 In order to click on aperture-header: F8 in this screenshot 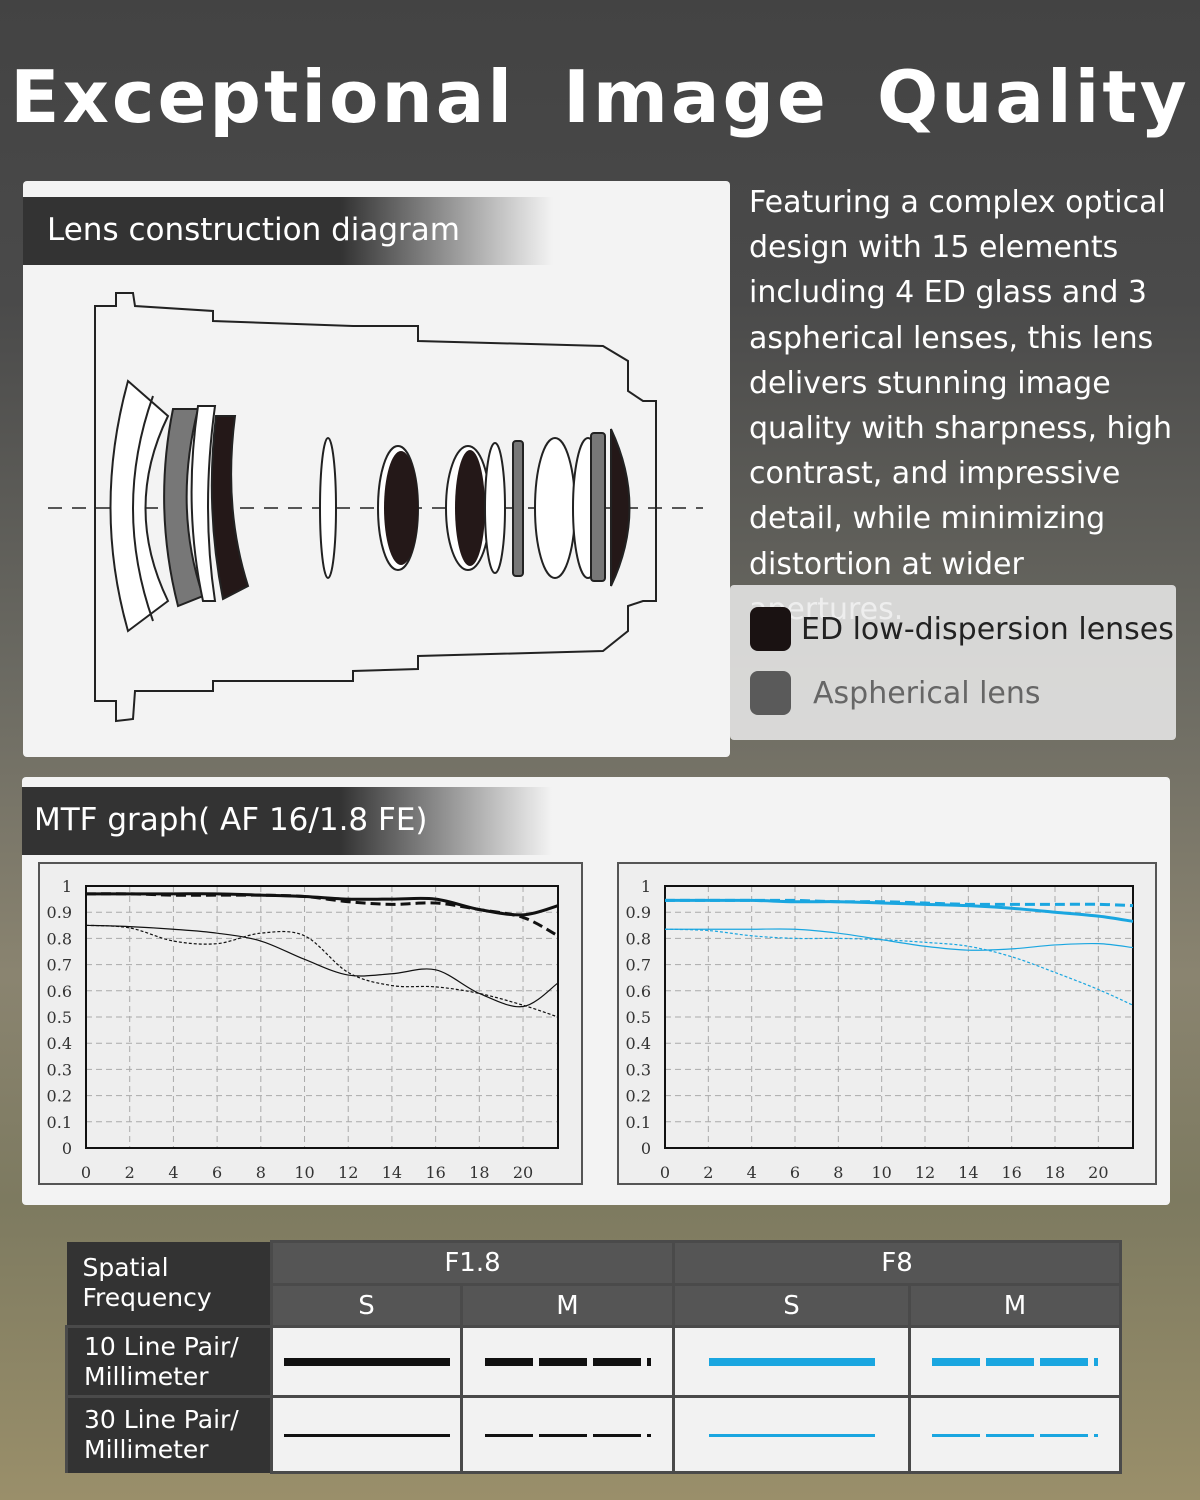, I will do `click(897, 1263)`.